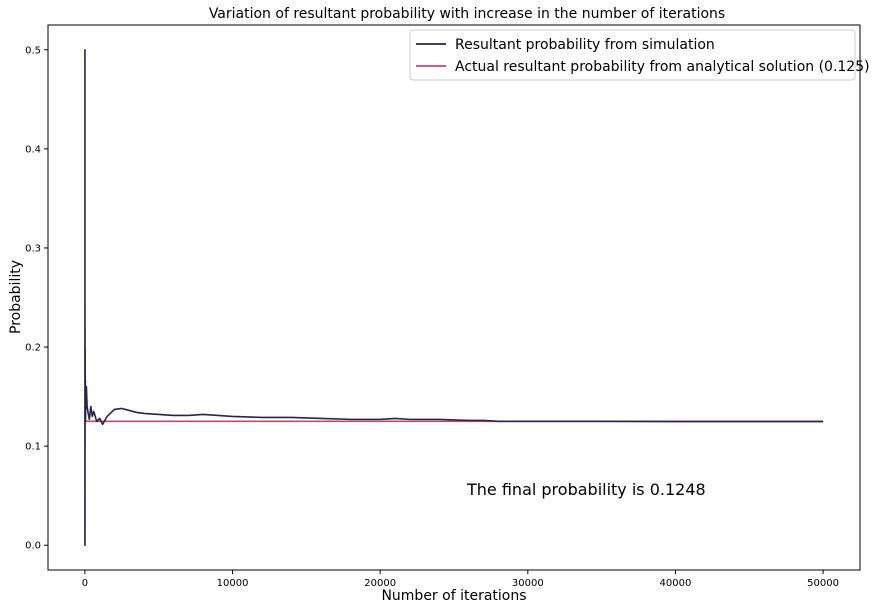  Describe the element at coordinates (676, 583) in the screenshot. I see `x-tick-label: 40000` at that location.